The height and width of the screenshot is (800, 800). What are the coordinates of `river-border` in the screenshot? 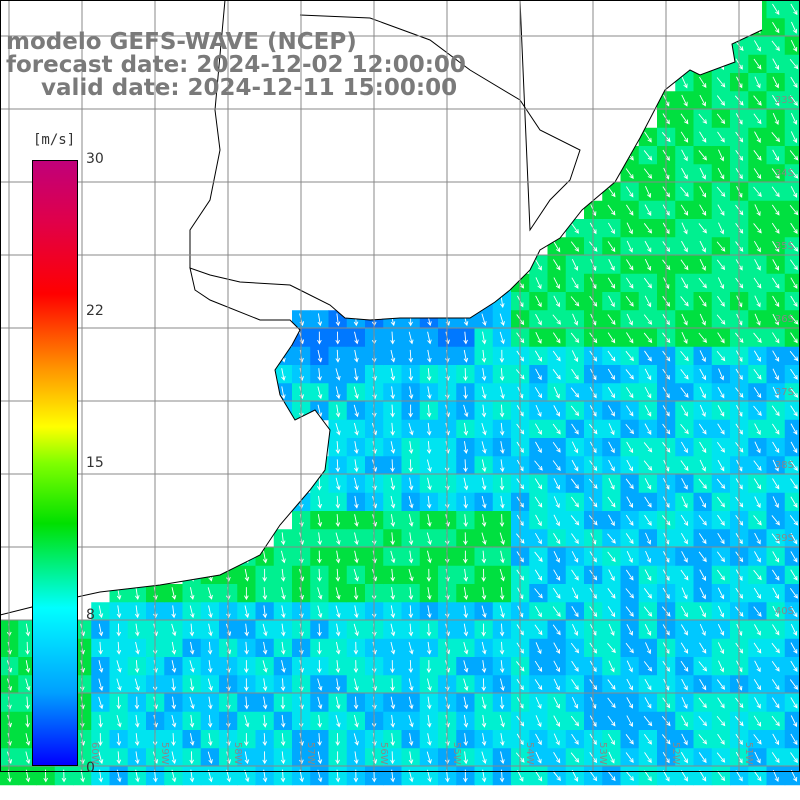 It's located at (207, 134).